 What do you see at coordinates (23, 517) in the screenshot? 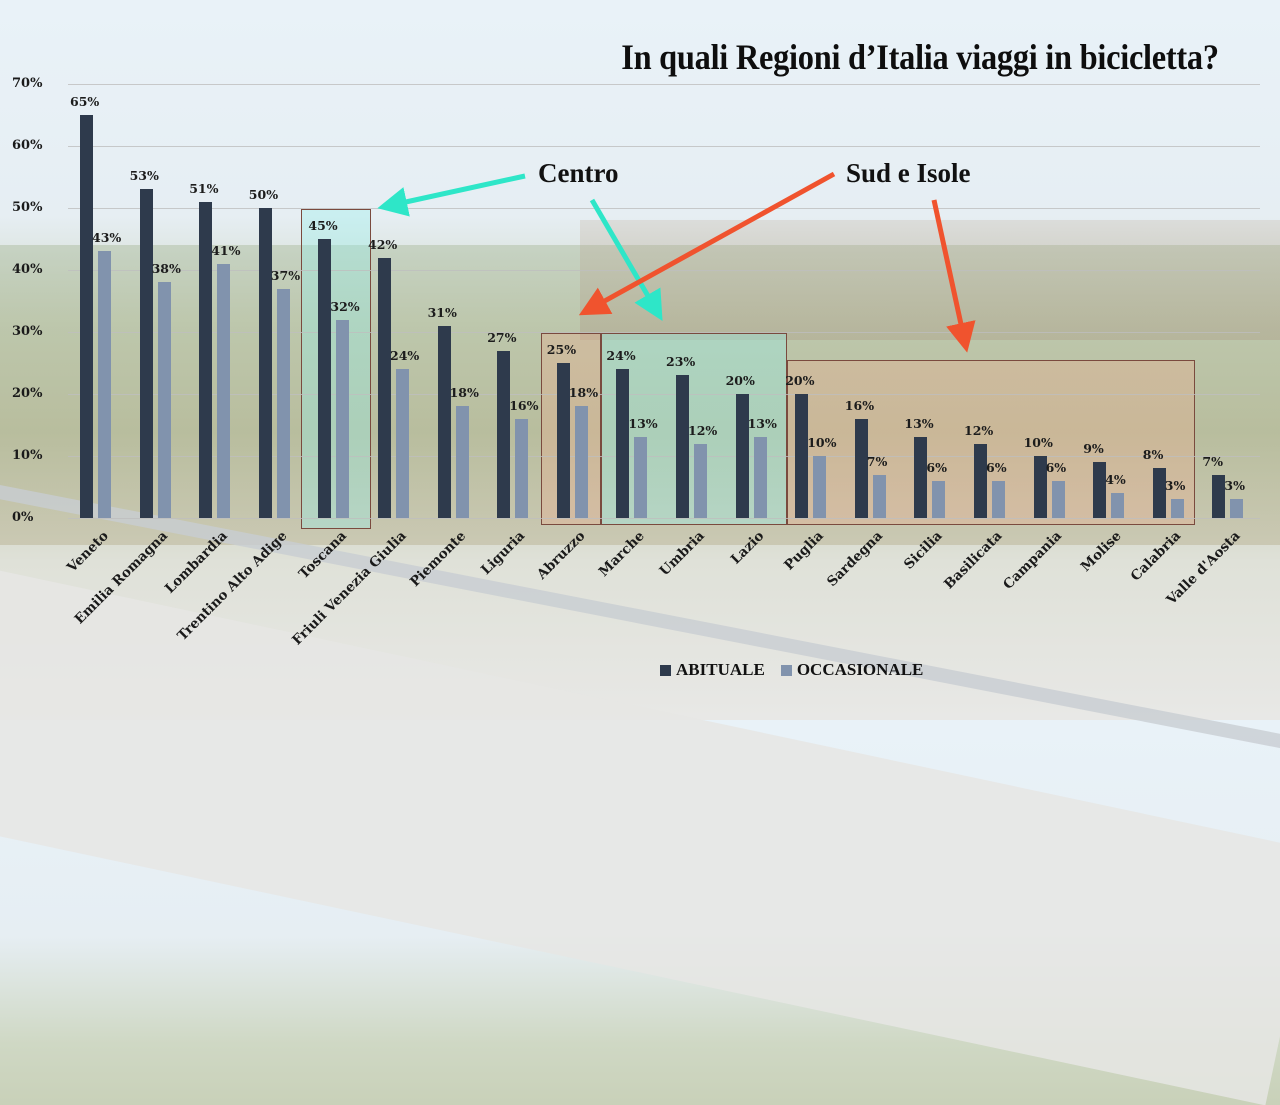
I see `y-tick-label: 0%` at bounding box center [23, 517].